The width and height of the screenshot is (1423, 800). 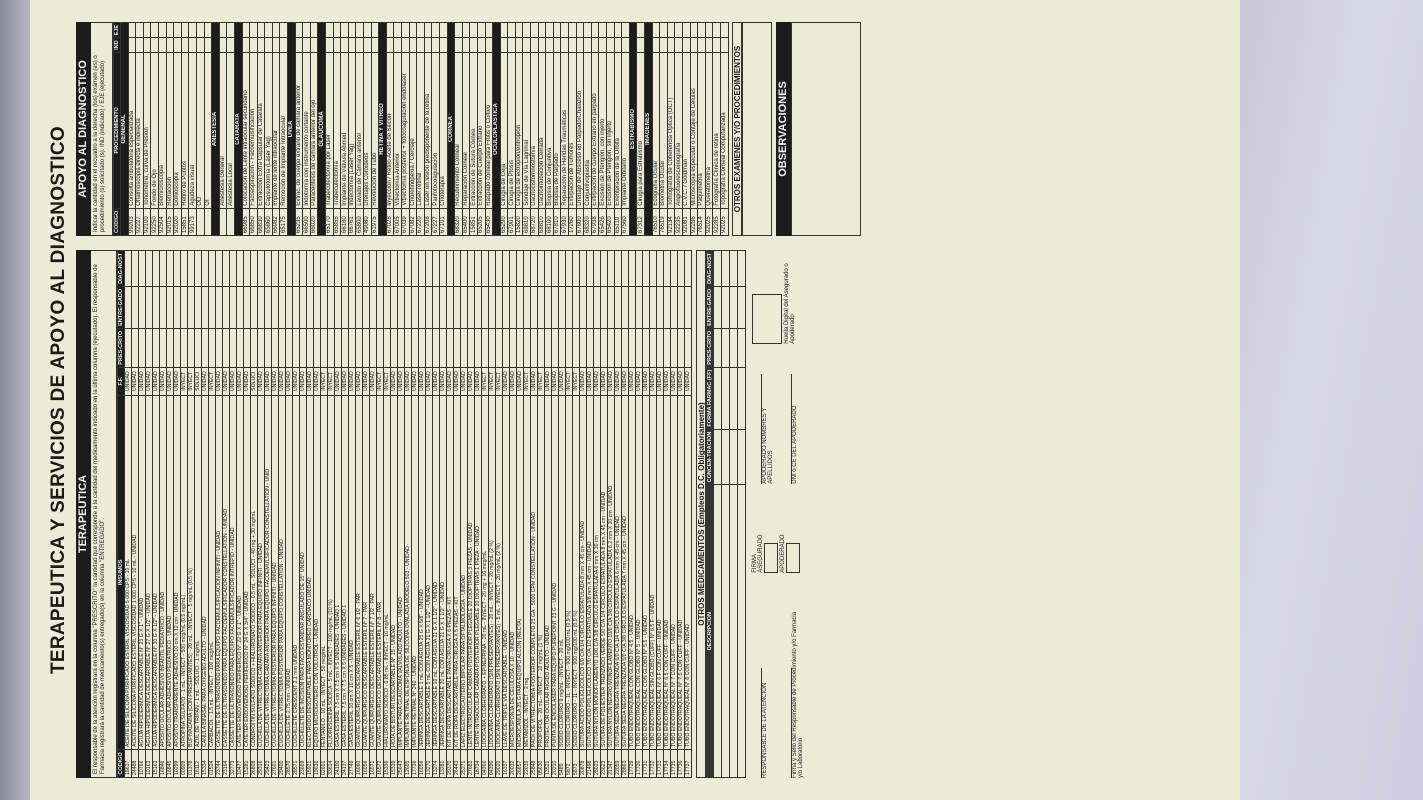 What do you see at coordinates (767, 318) in the screenshot?
I see `huella-box` at bounding box center [767, 318].